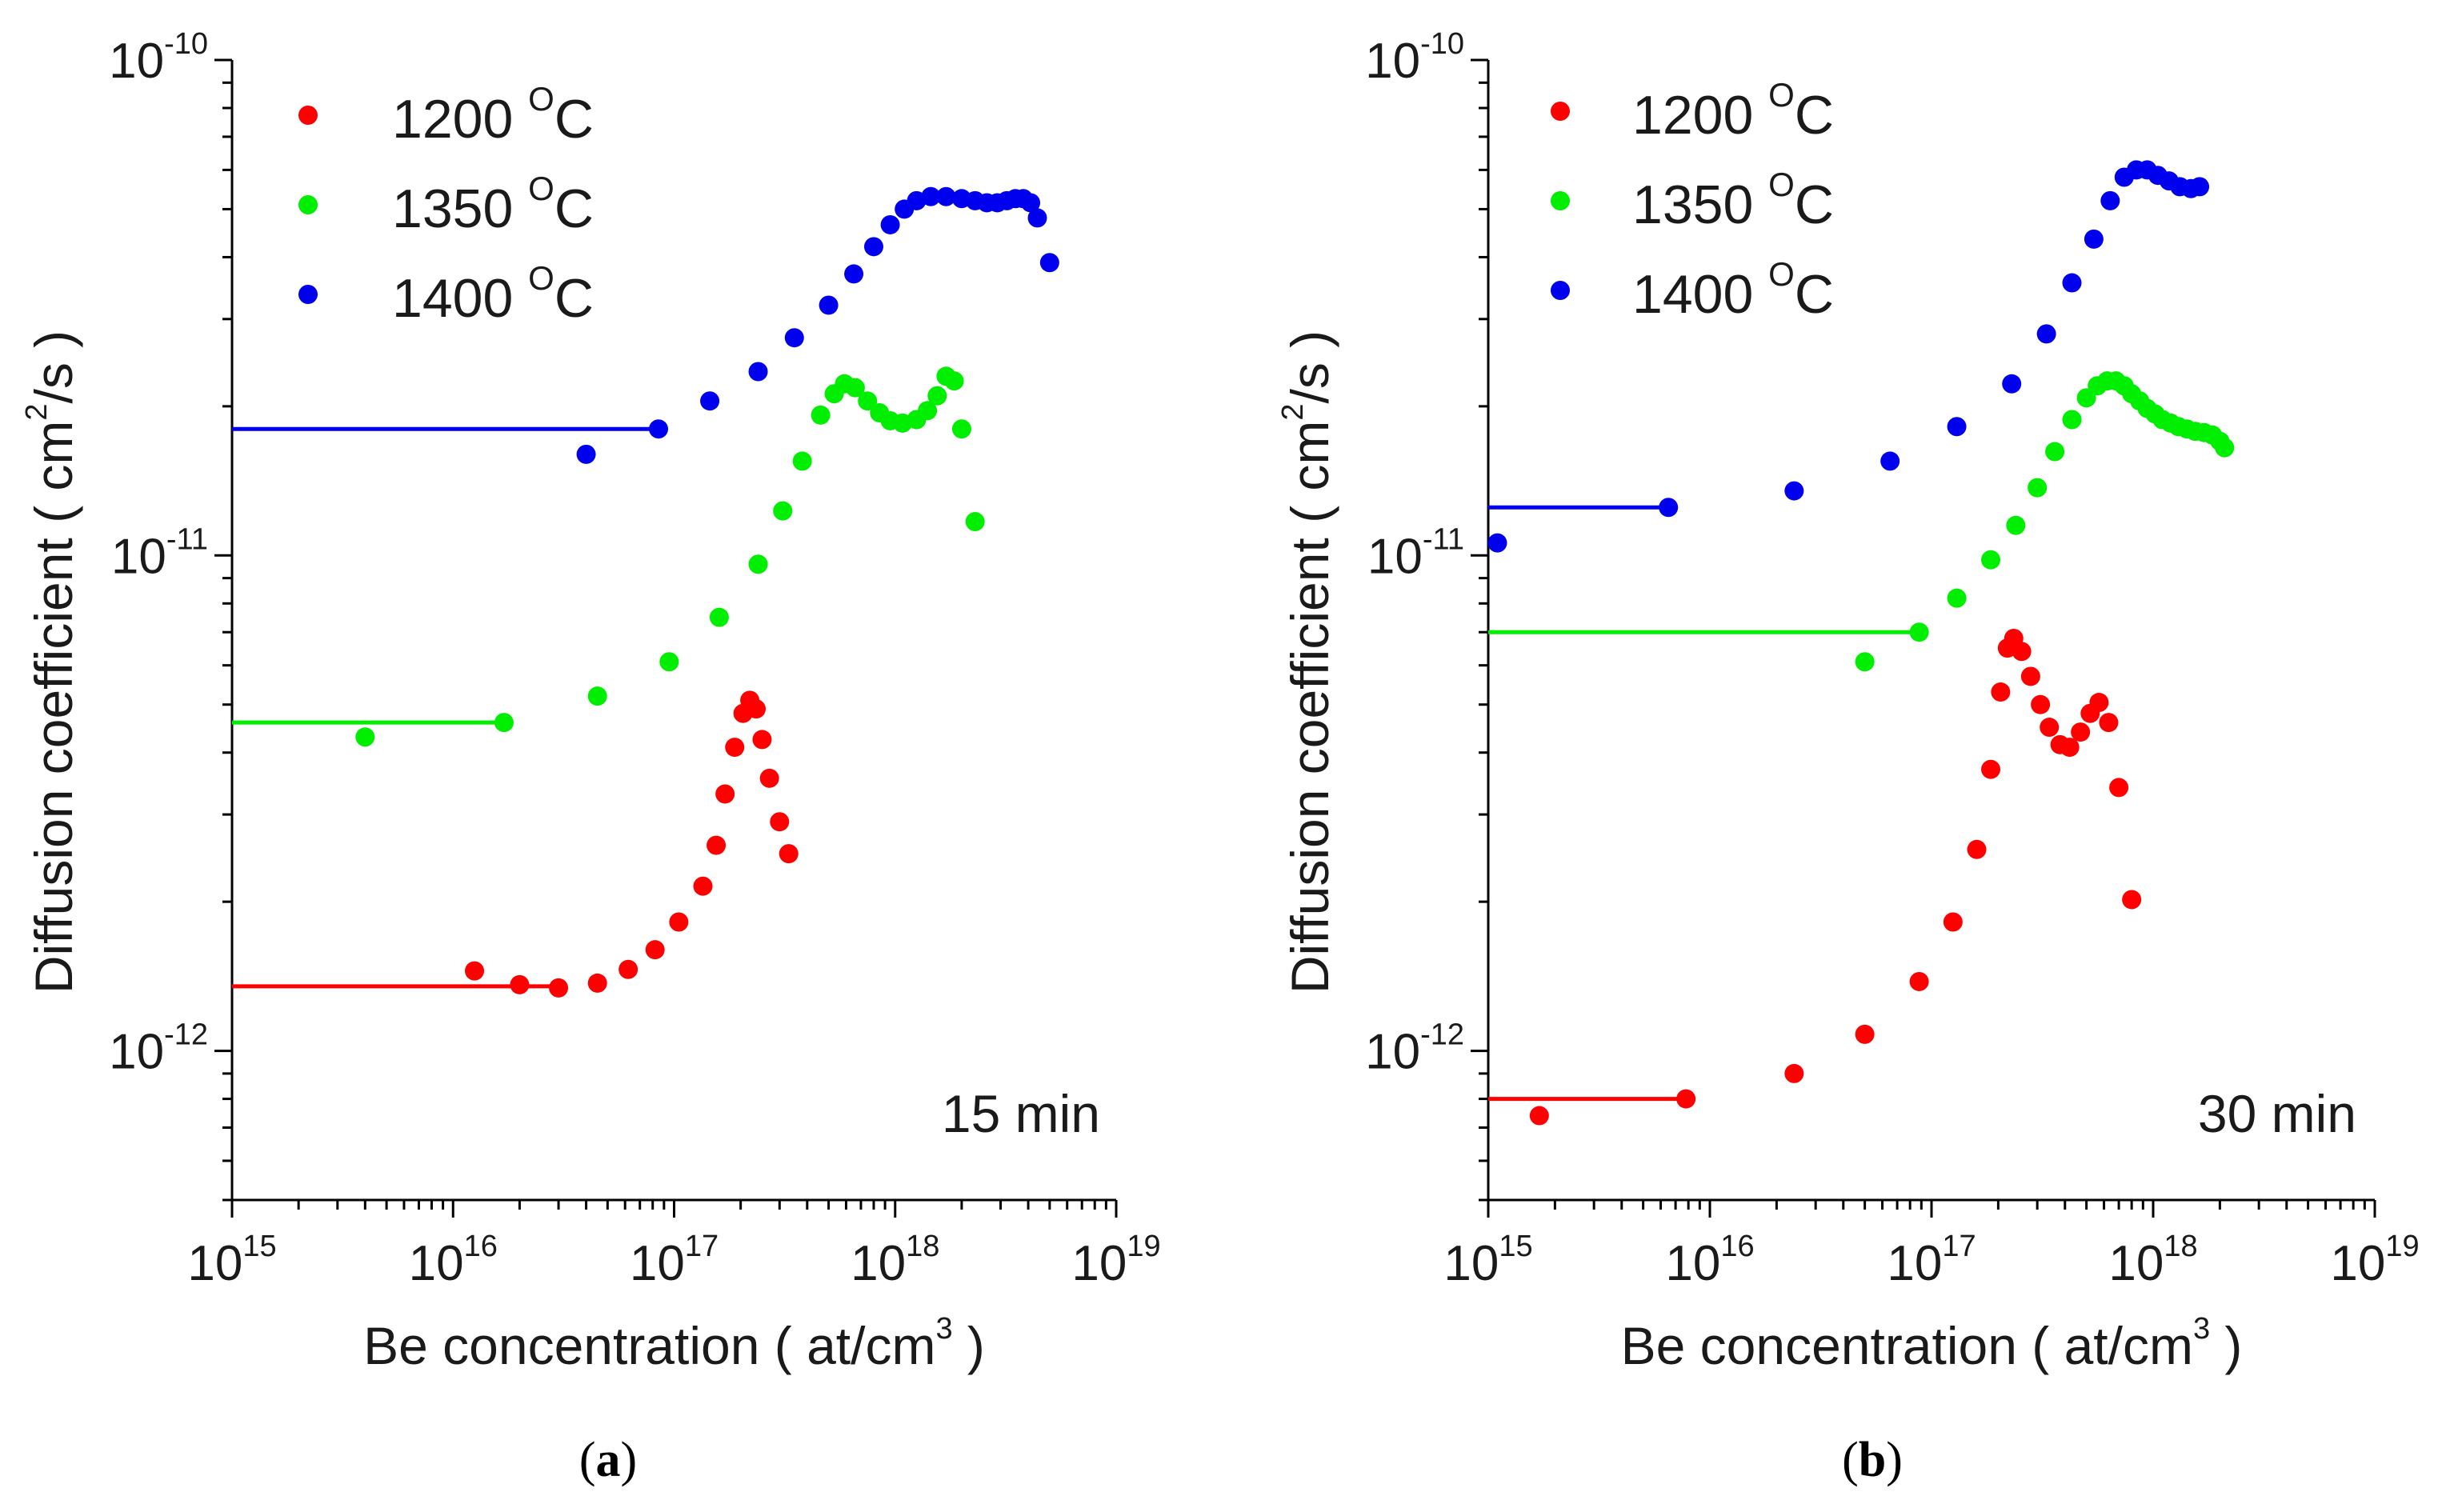 The image size is (2446, 1512). I want to click on y-tick-exponent: -10, so click(186, 44).